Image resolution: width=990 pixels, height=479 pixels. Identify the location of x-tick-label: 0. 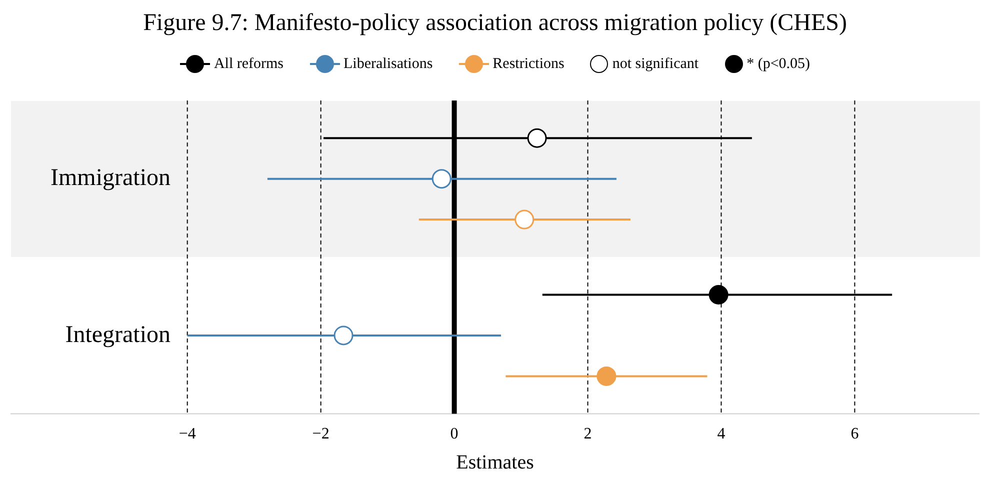
(454, 434).